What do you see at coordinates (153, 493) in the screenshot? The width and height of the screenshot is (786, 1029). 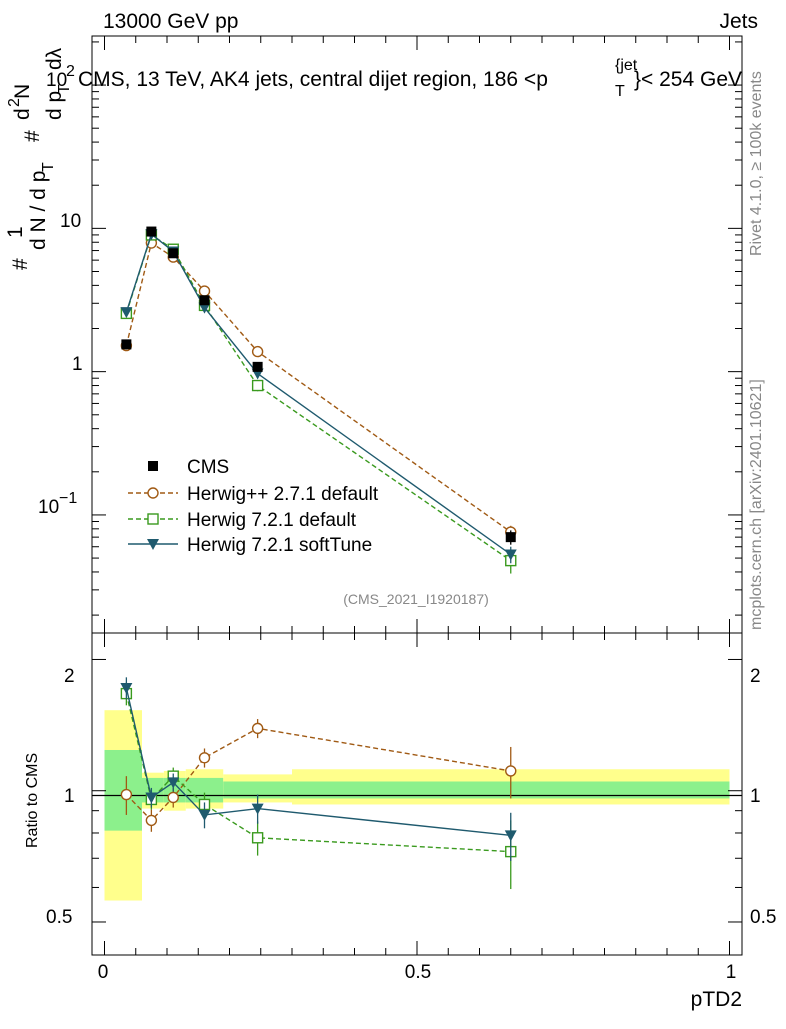 I see `legend-marker-herwigpp` at bounding box center [153, 493].